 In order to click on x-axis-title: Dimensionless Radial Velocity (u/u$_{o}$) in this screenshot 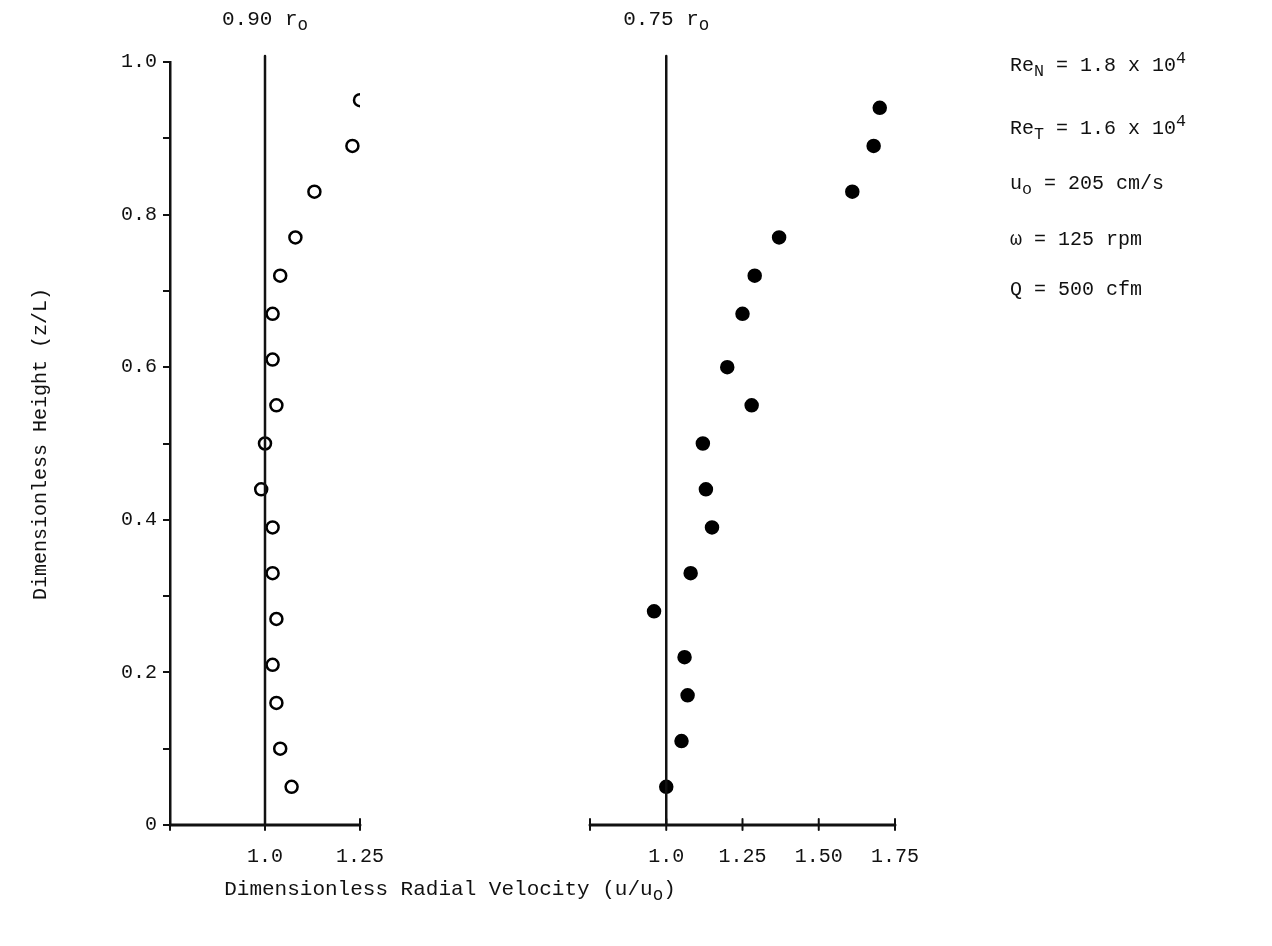, I will do `click(450, 892)`.